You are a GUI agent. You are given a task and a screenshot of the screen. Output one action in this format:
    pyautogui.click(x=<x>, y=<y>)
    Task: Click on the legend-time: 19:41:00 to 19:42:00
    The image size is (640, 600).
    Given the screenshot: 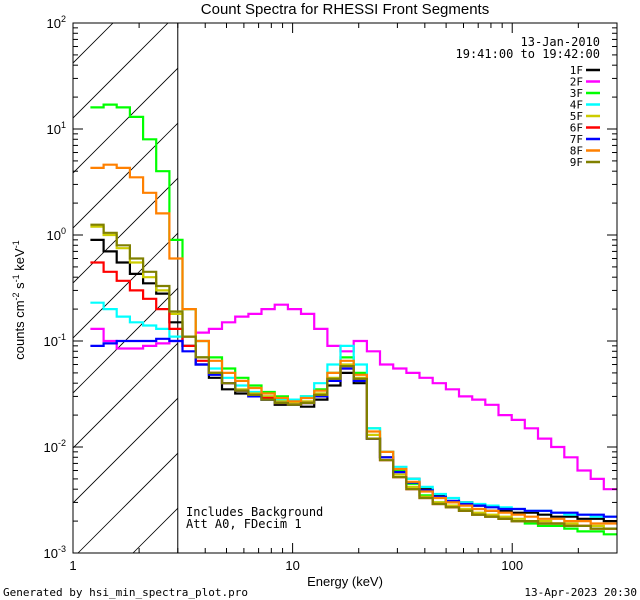 What is the action you would take?
    pyautogui.click(x=528, y=54)
    